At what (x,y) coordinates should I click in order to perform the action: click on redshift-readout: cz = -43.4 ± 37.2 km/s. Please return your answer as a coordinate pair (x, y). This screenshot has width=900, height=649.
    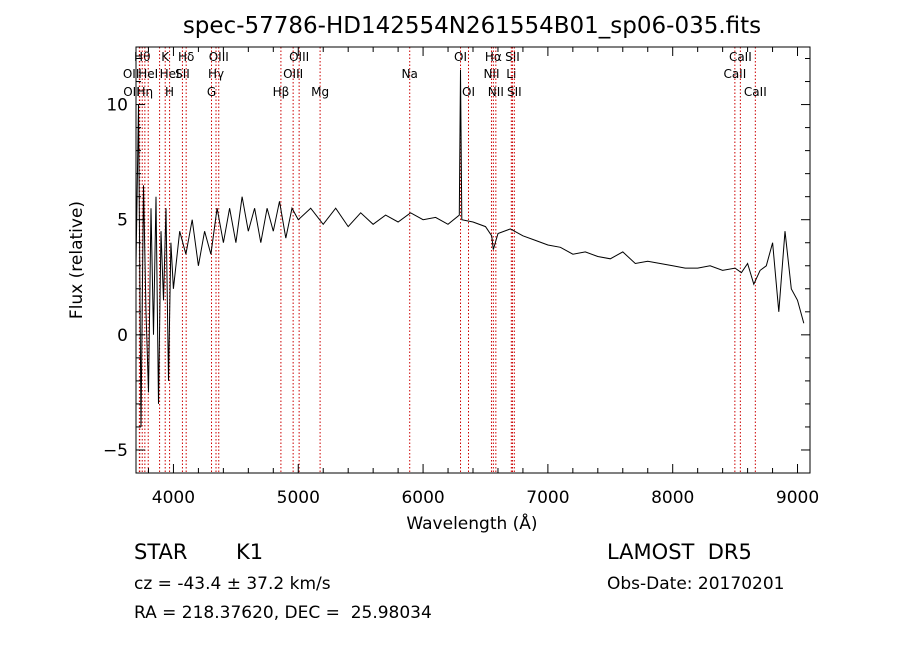
    Looking at the image, I should click on (232, 584).